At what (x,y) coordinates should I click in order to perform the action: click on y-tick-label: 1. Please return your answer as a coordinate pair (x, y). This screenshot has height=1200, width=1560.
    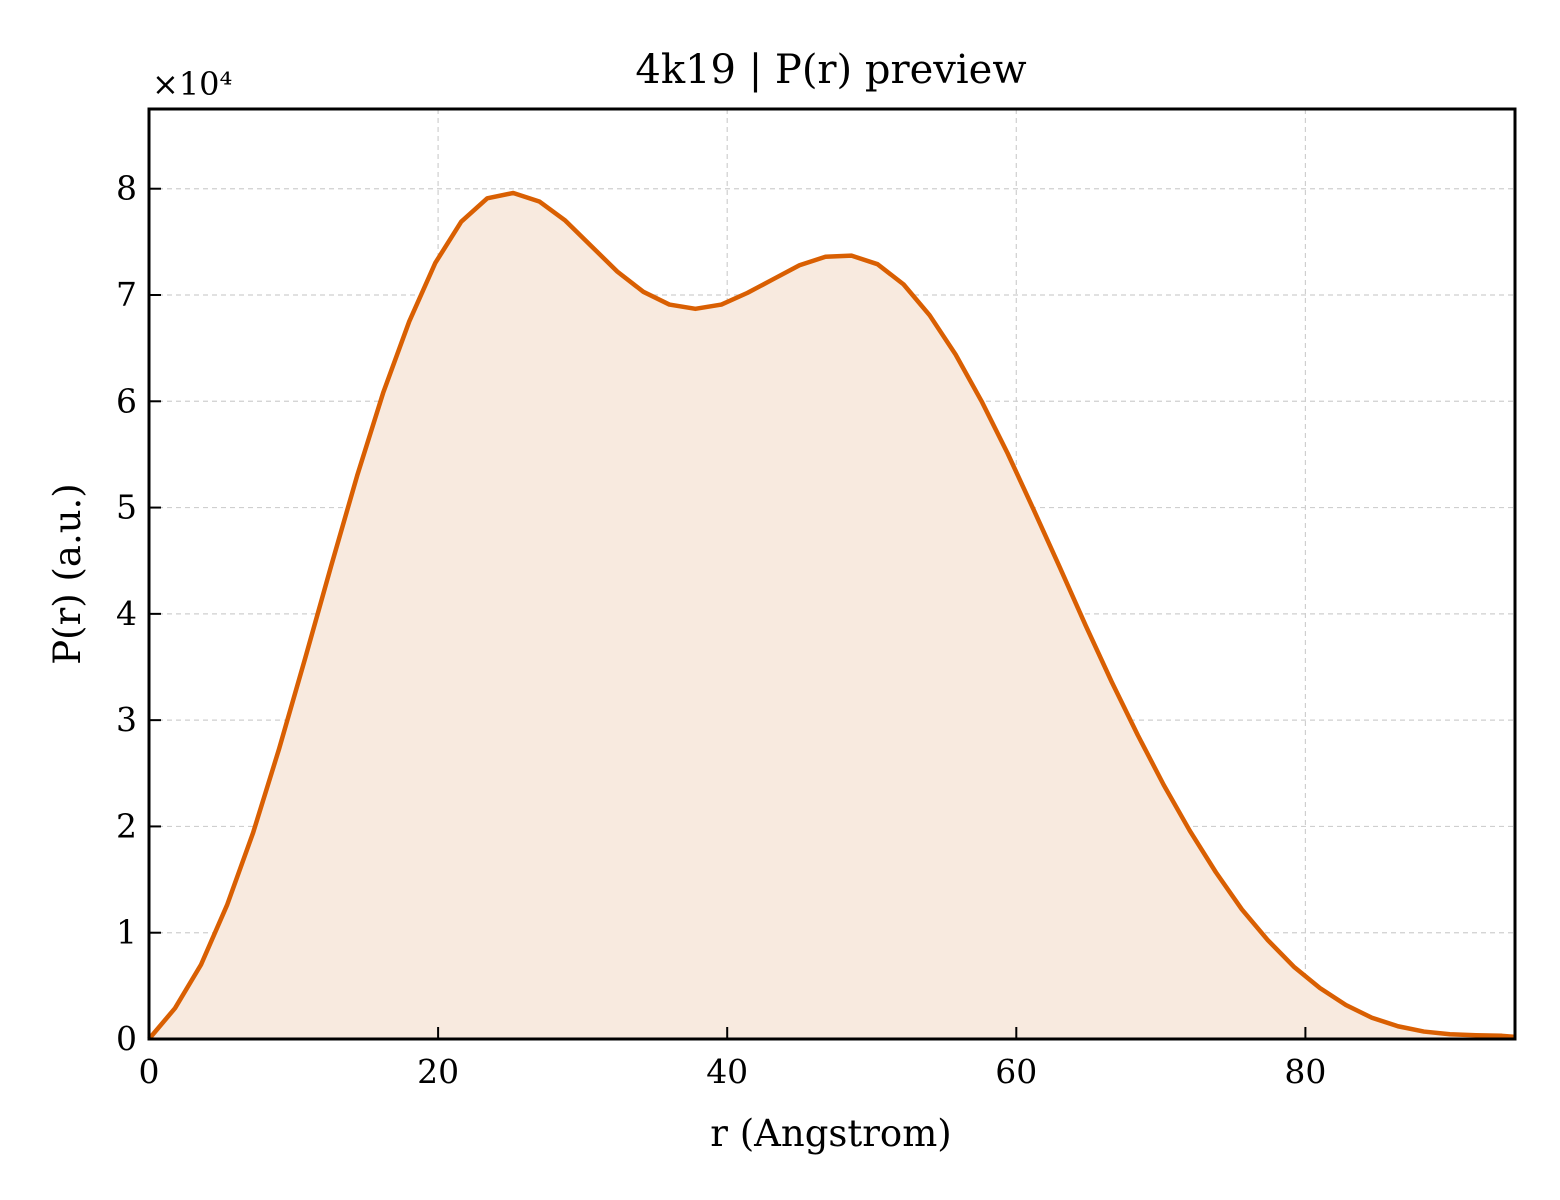
    Looking at the image, I should click on (126, 932).